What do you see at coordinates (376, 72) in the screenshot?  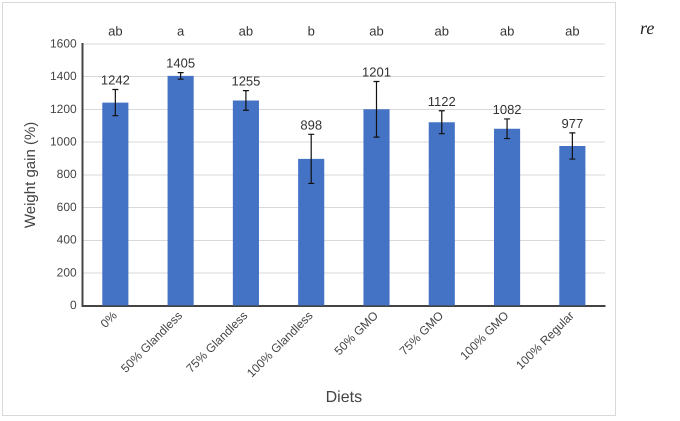 I see `data-label: 1201` at bounding box center [376, 72].